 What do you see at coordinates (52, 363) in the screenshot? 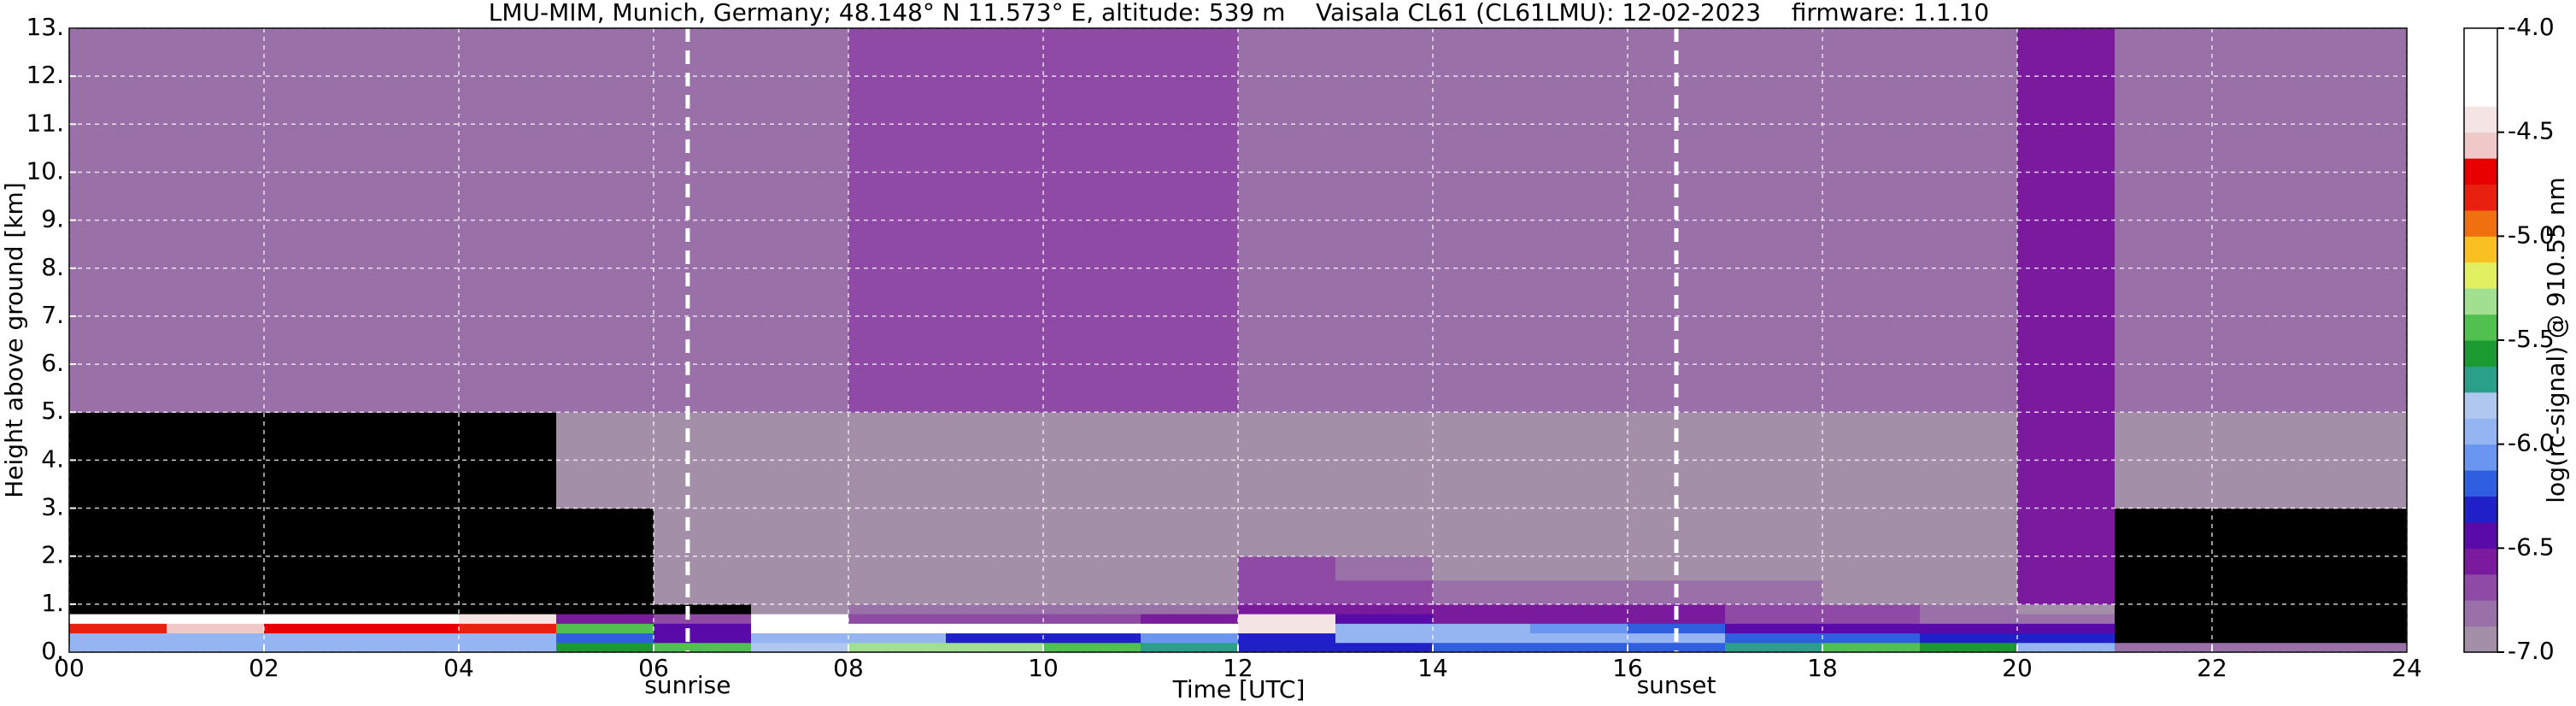
I see `y-tick-label: 6.` at bounding box center [52, 363].